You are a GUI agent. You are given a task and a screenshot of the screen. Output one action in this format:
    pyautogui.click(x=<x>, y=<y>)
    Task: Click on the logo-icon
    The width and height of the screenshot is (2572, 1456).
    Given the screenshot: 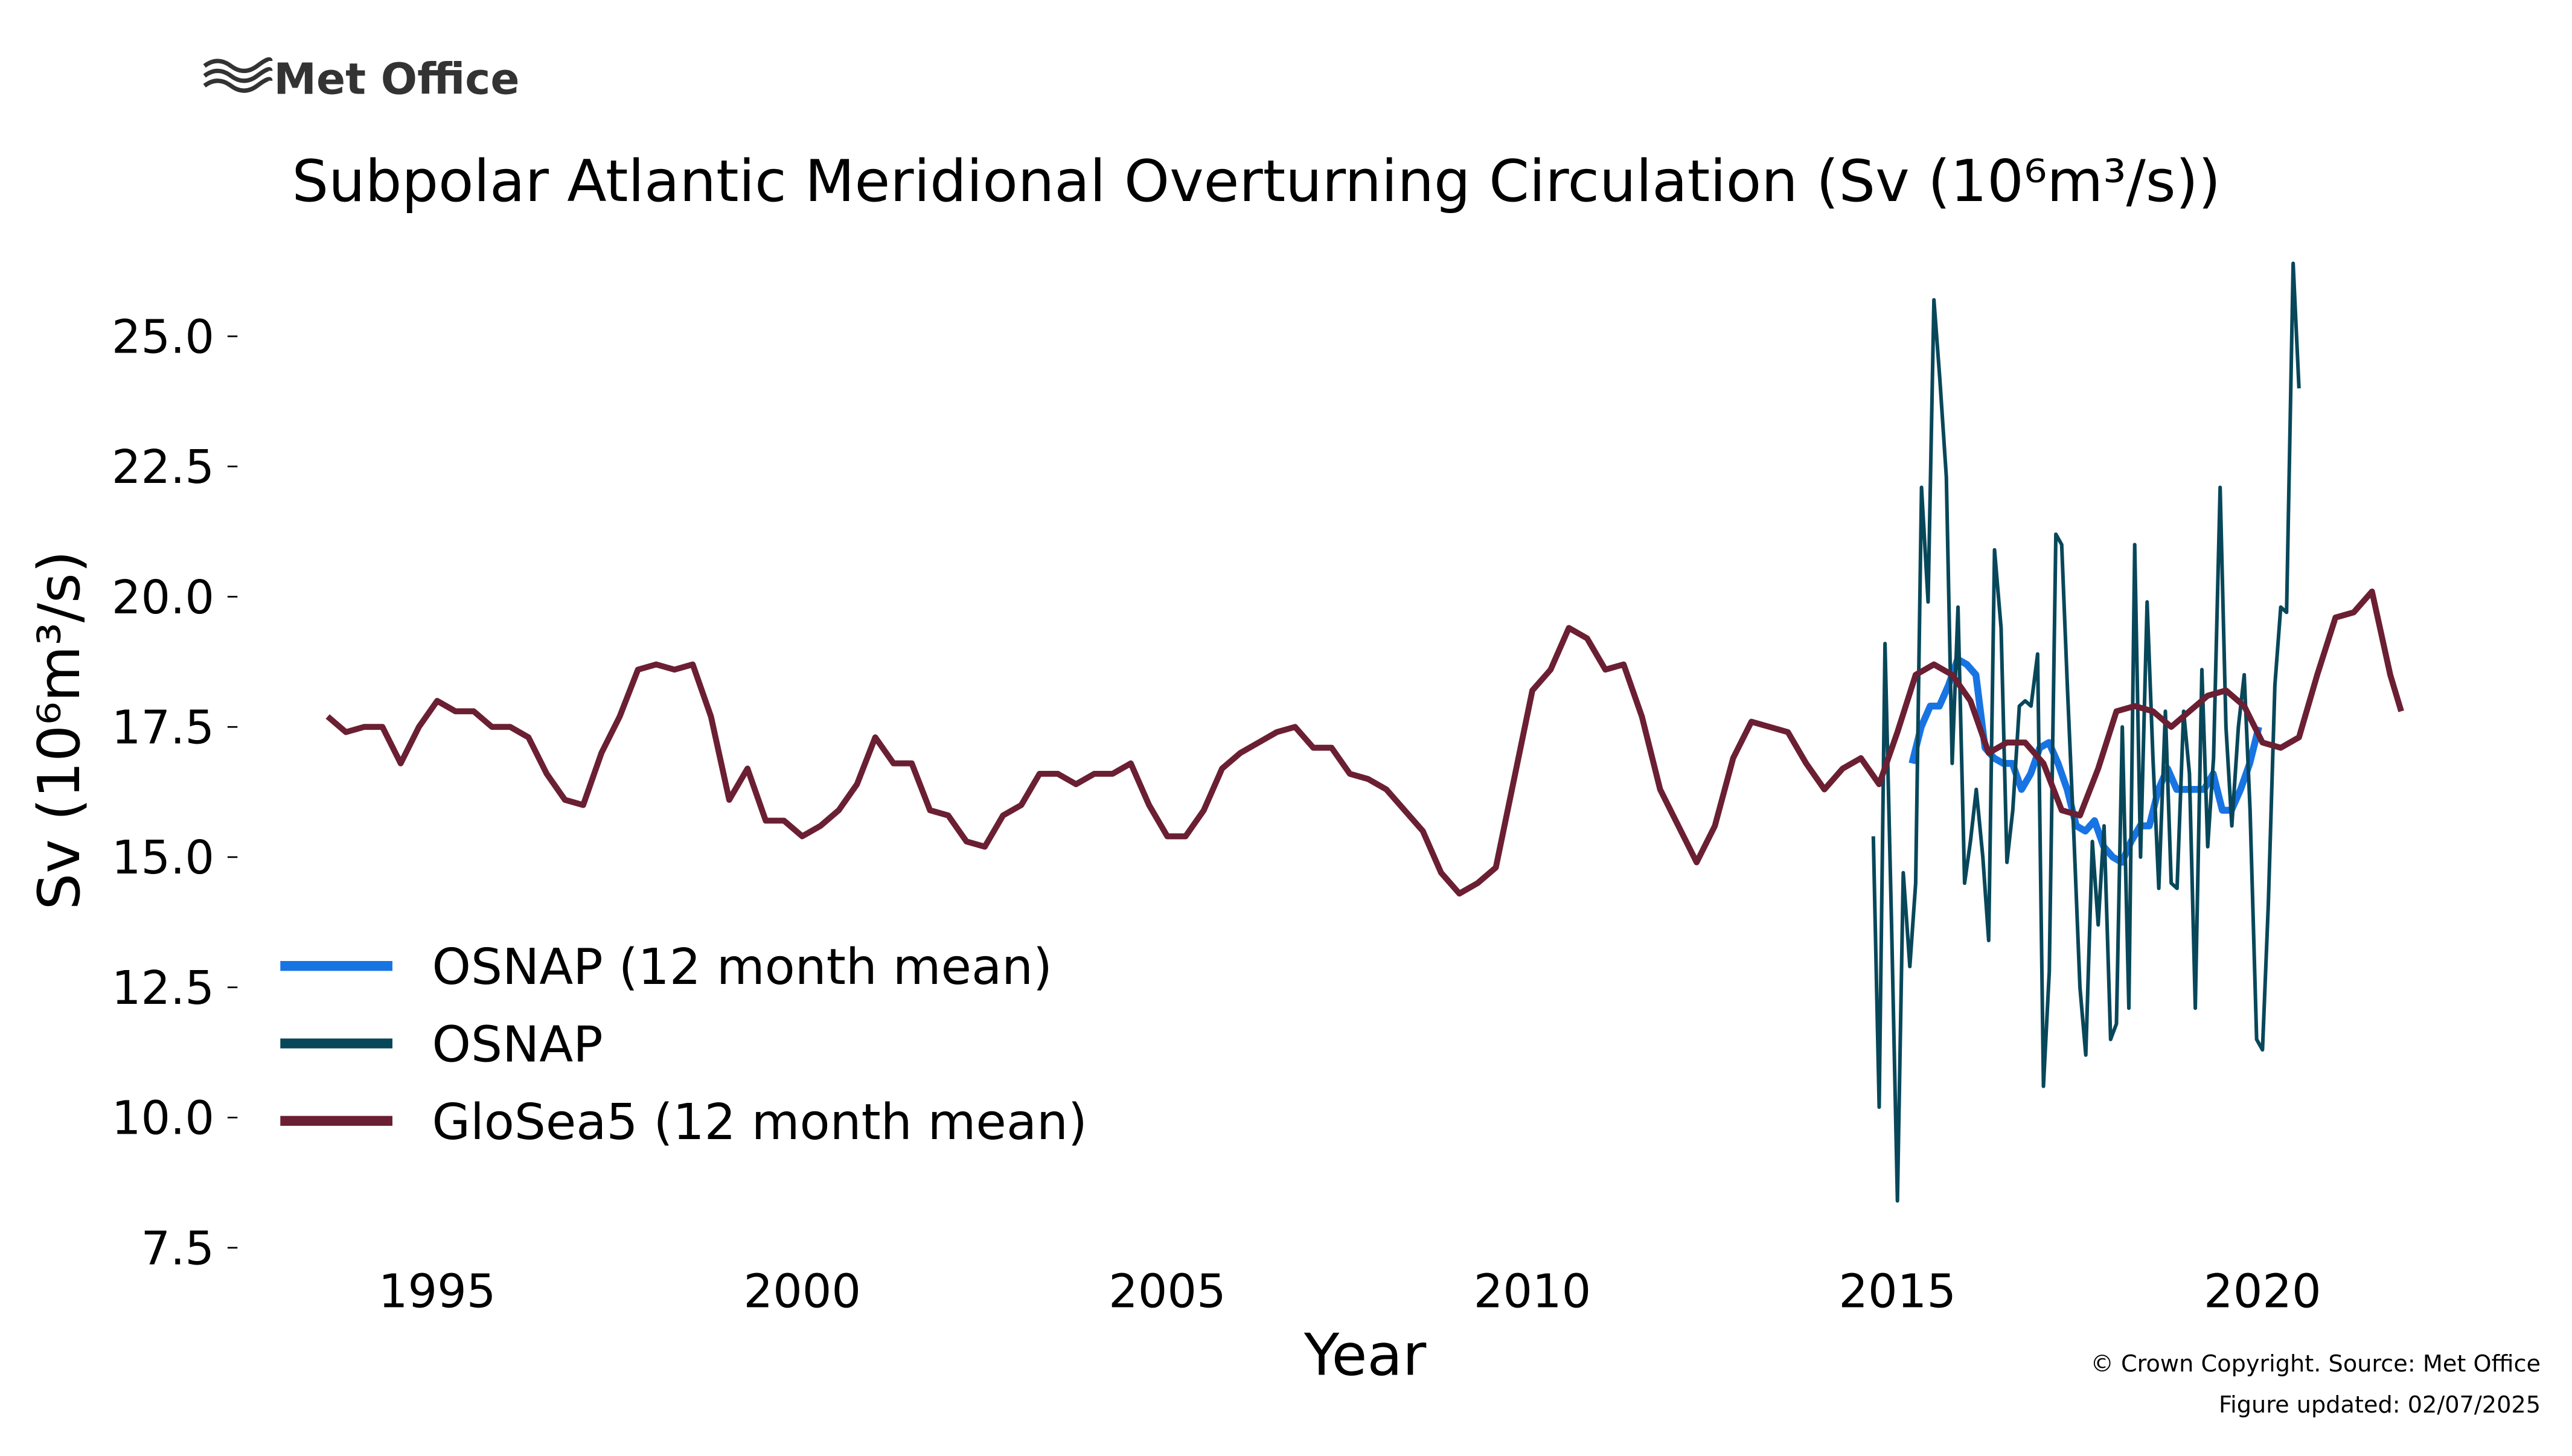 What is the action you would take?
    pyautogui.click(x=238, y=75)
    